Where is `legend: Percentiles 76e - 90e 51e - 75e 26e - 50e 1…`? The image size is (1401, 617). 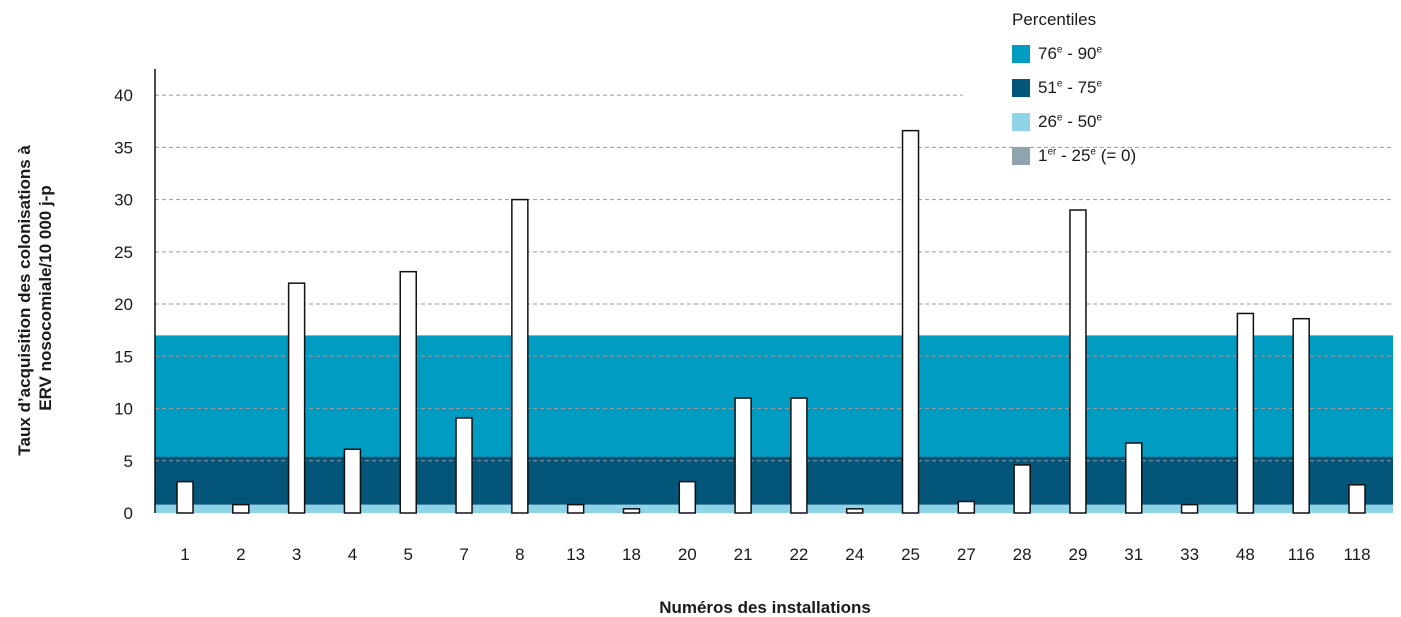
legend: Percentiles 76e - 90e 51e - 75e 26e - 50e 1… is located at coordinates (1074, 94).